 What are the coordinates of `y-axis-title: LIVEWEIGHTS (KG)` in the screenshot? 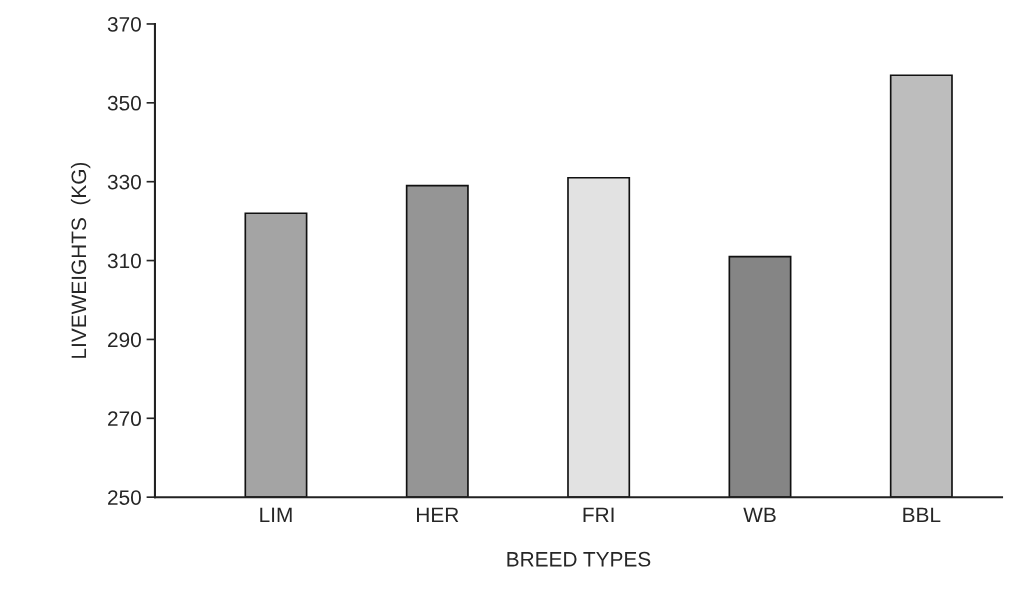 It's located at (80, 260).